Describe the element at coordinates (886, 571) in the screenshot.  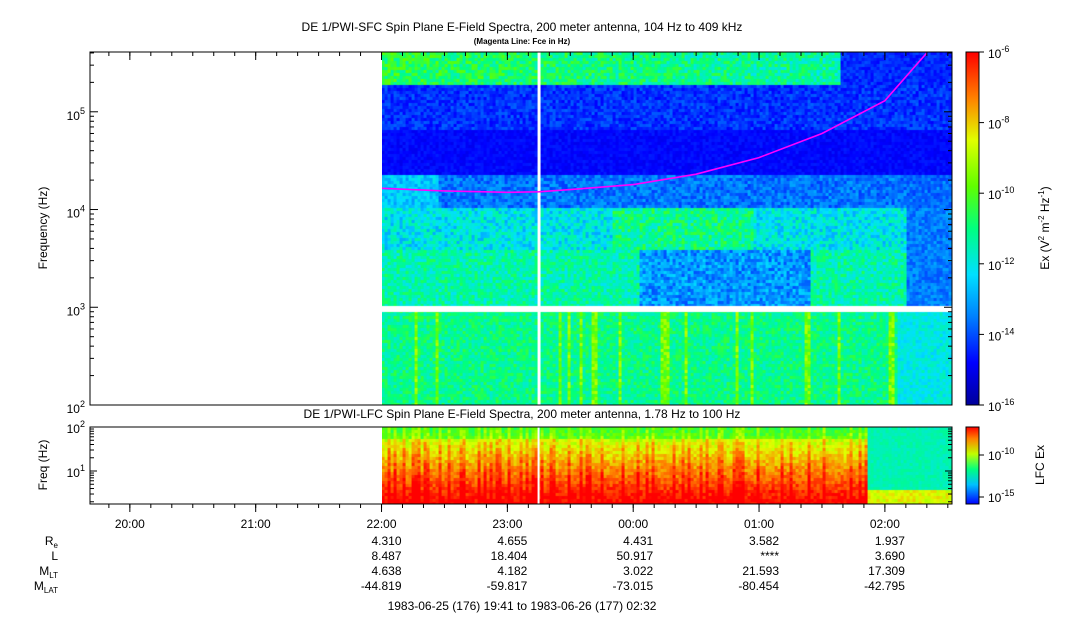
I see `ephemeris-value: 17.309` at that location.